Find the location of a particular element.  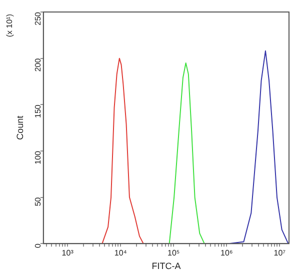

x-tick-label: 10⁵ is located at coordinates (174, 253).